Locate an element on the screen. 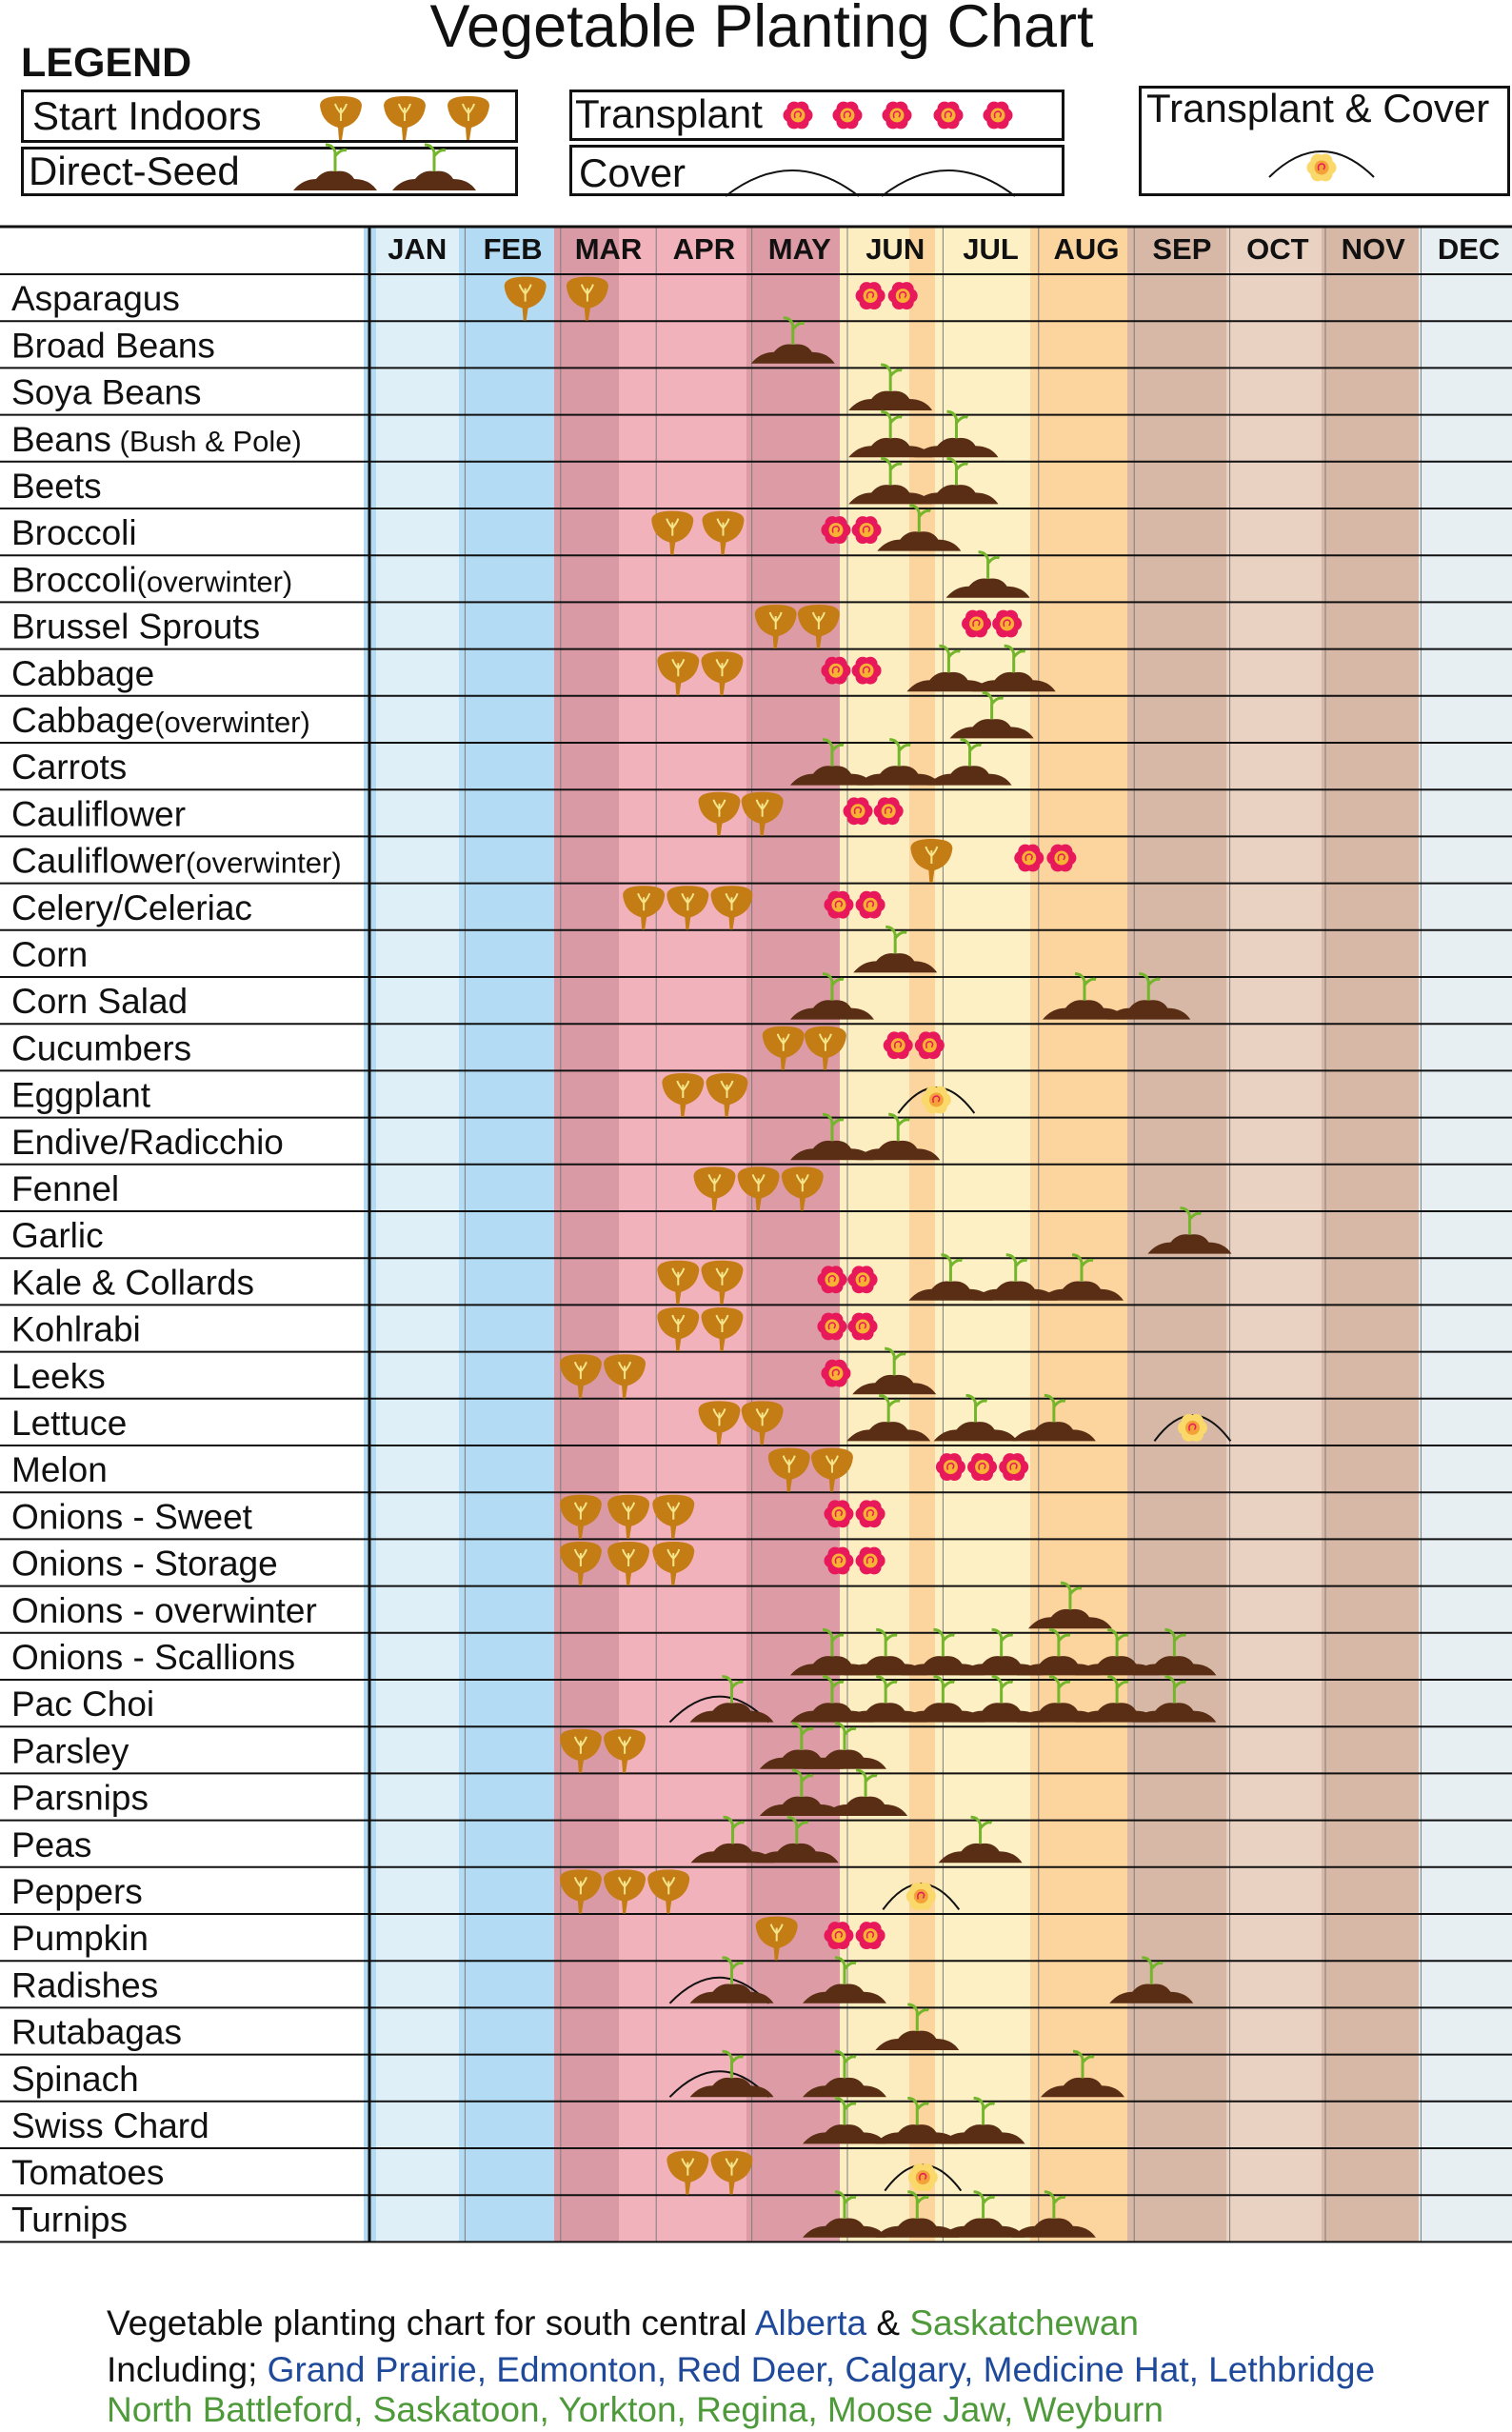 Image resolution: width=1512 pixels, height=2432 pixels. month-label: APR is located at coordinates (704, 249).